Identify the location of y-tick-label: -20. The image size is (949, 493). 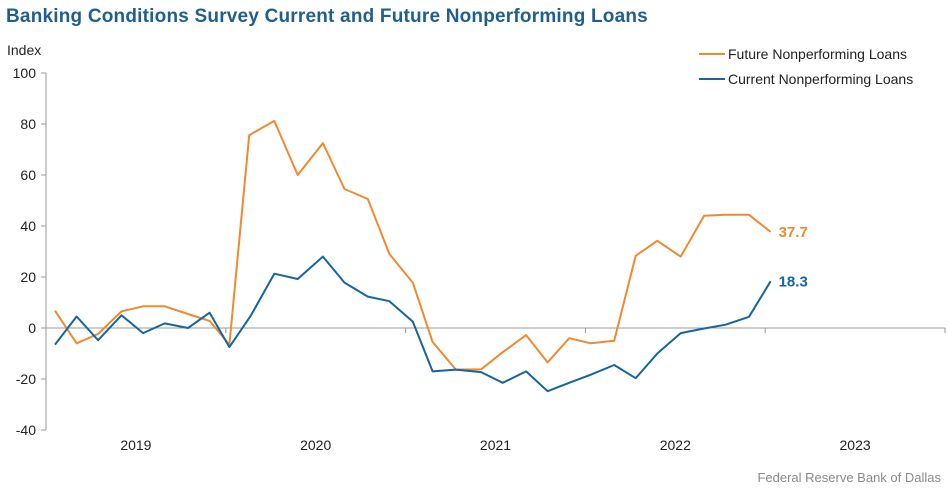
(26, 379).